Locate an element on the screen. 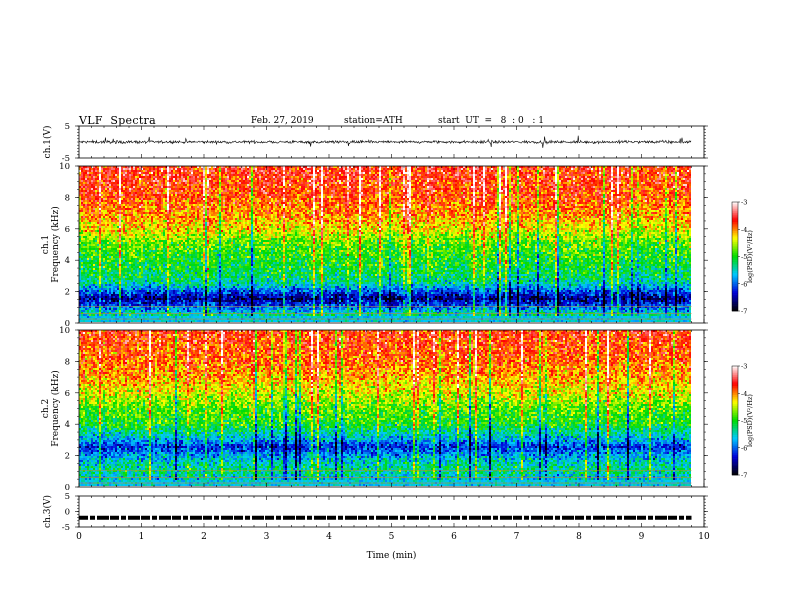  ch3-waveform-frame is located at coordinates (391, 511).